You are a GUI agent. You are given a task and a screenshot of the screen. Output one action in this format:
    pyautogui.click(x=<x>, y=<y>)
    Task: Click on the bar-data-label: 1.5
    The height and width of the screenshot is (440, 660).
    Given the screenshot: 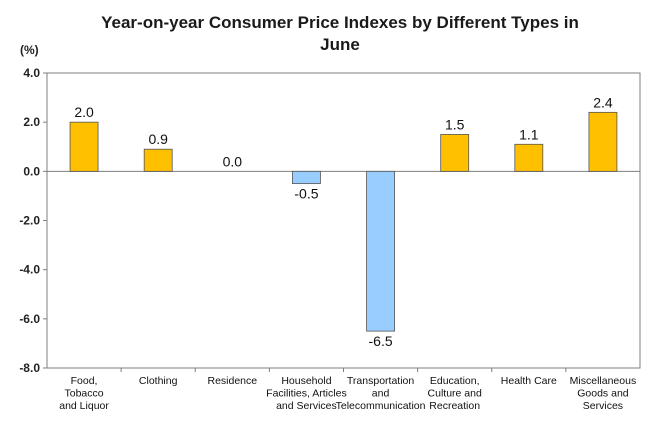 What is the action you would take?
    pyautogui.click(x=455, y=124)
    